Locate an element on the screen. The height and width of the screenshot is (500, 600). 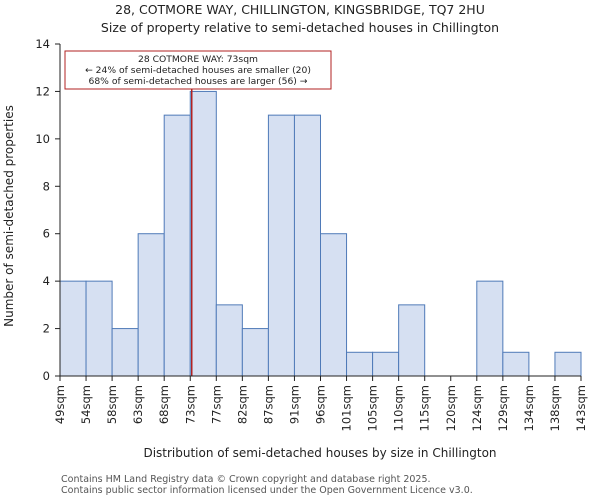
x-tick-label: 63sqm is located at coordinates (138, 404).